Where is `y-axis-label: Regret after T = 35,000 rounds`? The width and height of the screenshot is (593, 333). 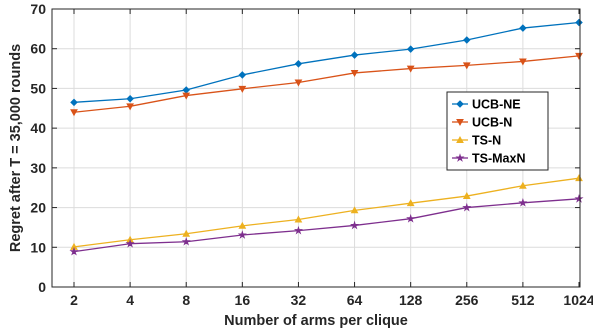 y-axis-label: Regret after T = 35,000 rounds is located at coordinates (16, 148).